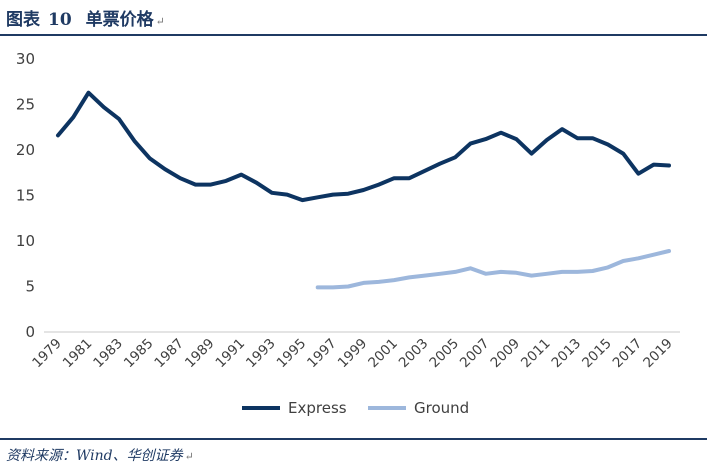  I want to click on series-line-ground, so click(493, 269).